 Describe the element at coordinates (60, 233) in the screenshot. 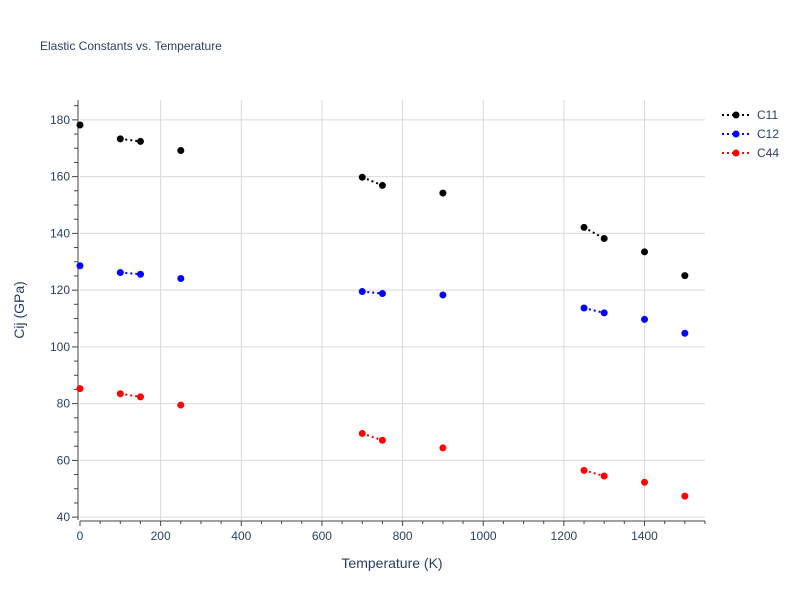

I see `y-tick-label: 140` at that location.